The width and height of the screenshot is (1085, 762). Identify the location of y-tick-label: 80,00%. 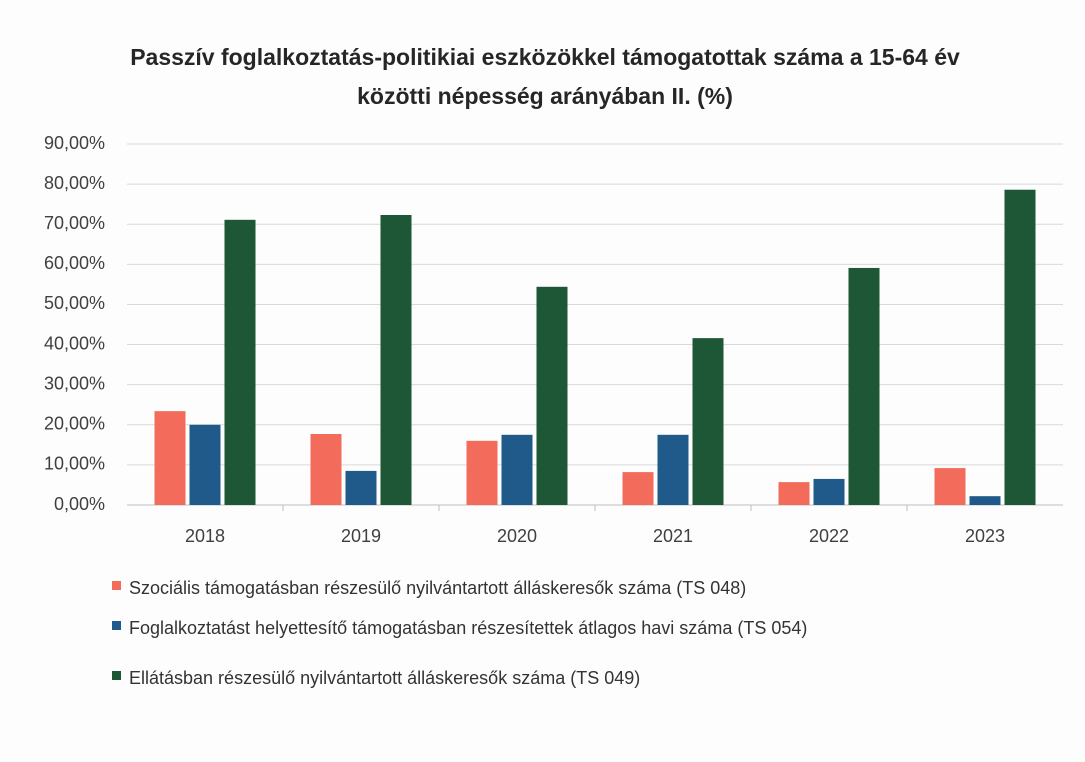
(74, 183).